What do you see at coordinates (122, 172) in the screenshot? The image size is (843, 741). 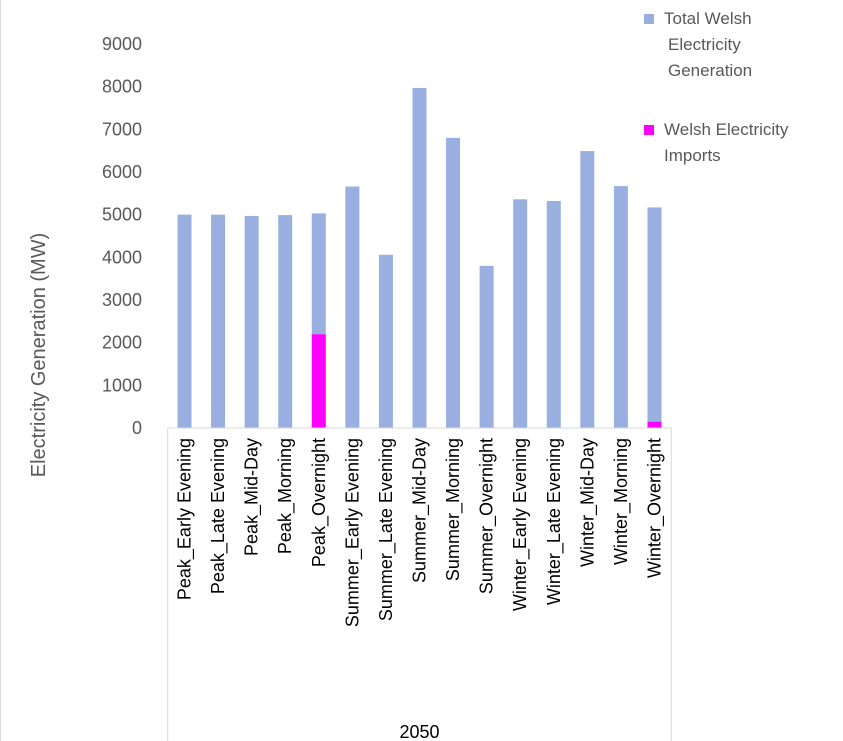 I see `y-tick-label: 6000` at bounding box center [122, 172].